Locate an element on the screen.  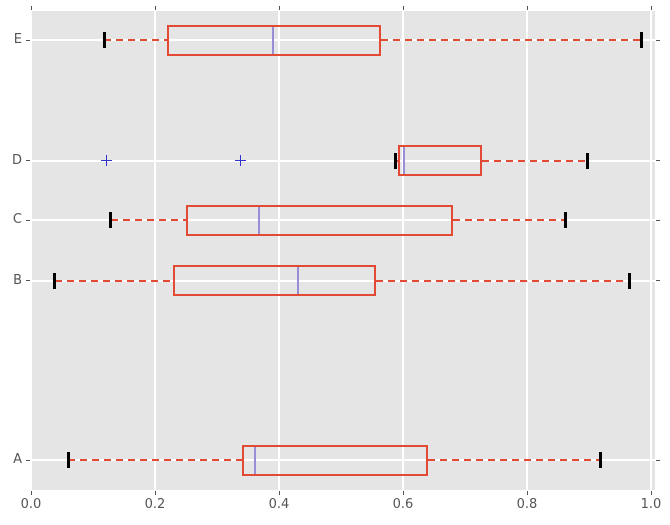
median-line-A is located at coordinates (254, 460).